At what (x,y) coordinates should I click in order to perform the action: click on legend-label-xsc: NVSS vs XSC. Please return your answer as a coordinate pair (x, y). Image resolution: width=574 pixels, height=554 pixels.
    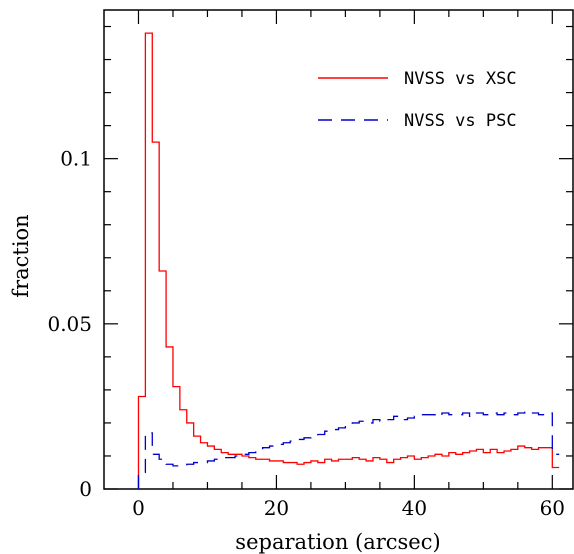
    Looking at the image, I should click on (460, 79).